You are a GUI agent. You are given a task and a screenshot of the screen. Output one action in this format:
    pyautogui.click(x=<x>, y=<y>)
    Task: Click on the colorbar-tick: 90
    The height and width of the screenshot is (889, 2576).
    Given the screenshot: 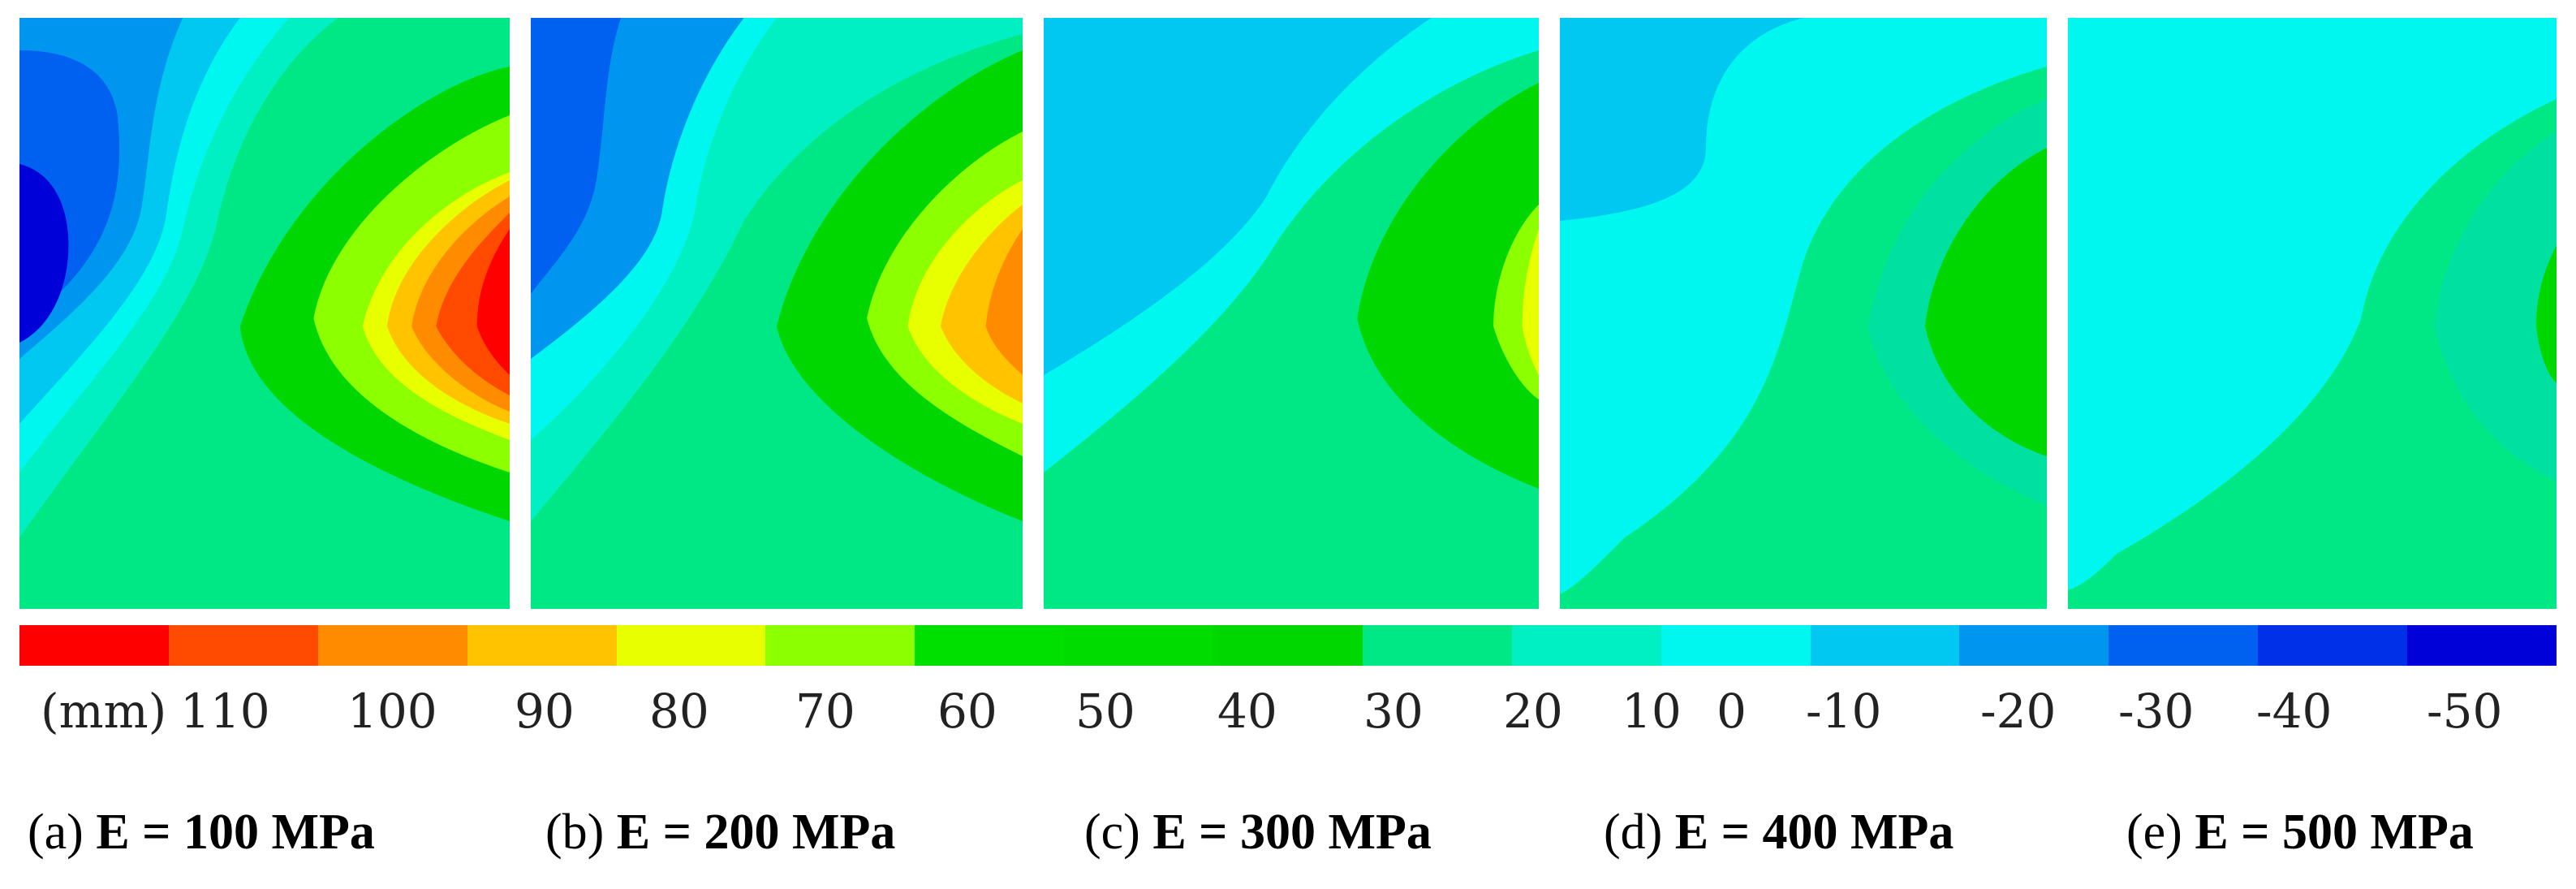 What is the action you would take?
    pyautogui.click(x=545, y=711)
    